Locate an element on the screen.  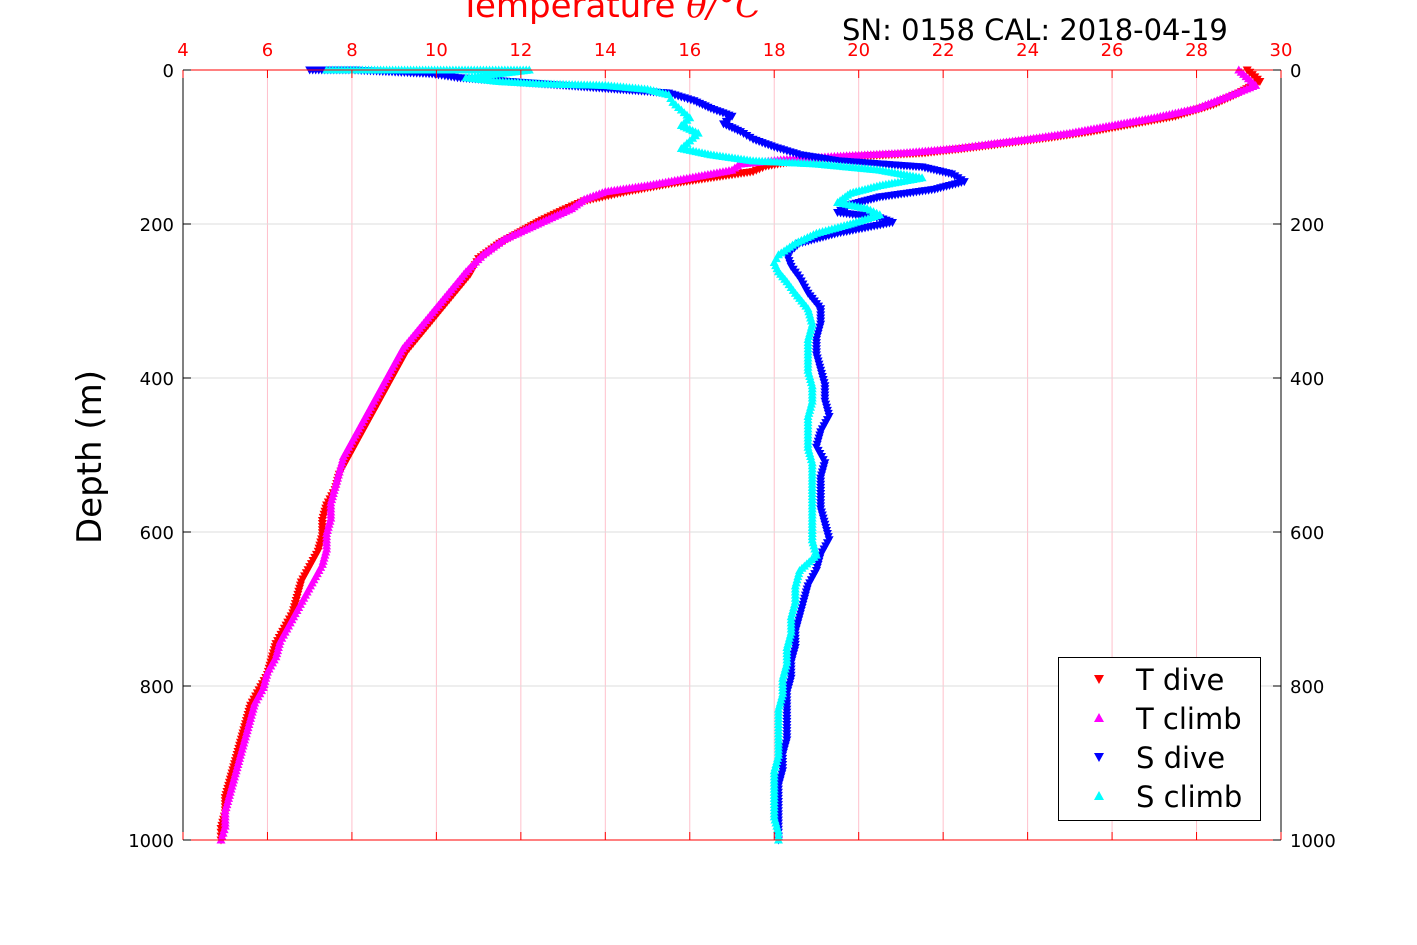
legend-item-s-climb: S climb is located at coordinates (1159, 796).